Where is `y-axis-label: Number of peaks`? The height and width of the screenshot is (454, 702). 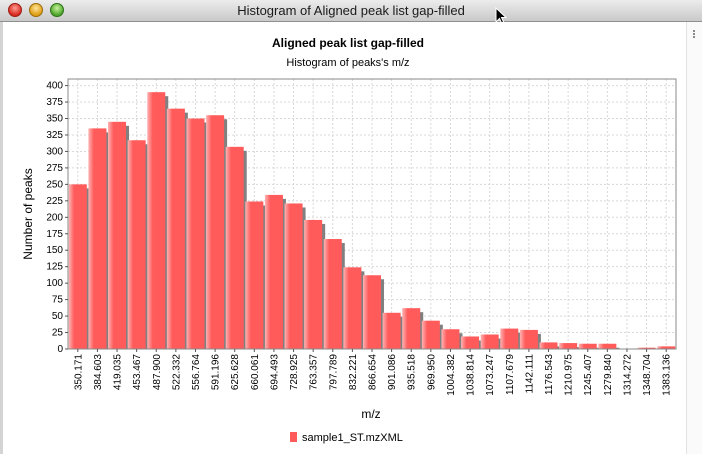 y-axis-label: Number of peaks is located at coordinates (28, 213).